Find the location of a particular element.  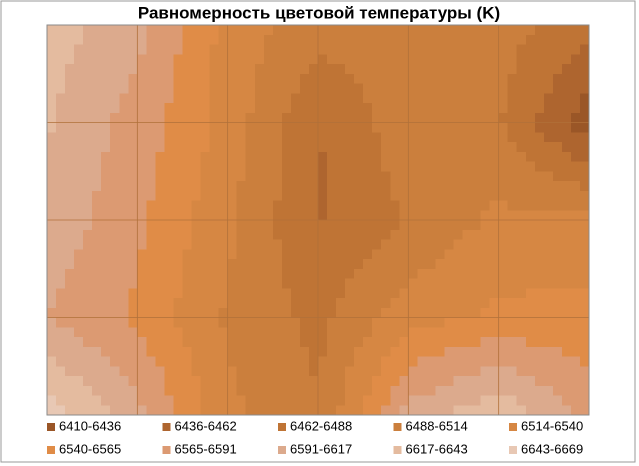

legend-label: 6540-6565 is located at coordinates (90, 448).